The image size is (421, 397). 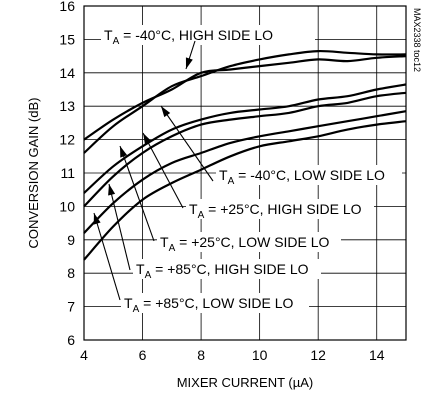 I want to click on y-tick-label-9: 15, so click(x=67, y=39).